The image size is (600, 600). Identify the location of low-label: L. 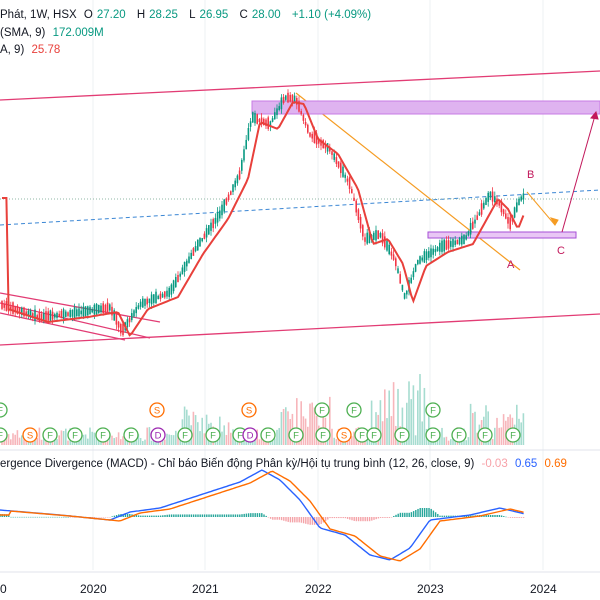
(192, 15).